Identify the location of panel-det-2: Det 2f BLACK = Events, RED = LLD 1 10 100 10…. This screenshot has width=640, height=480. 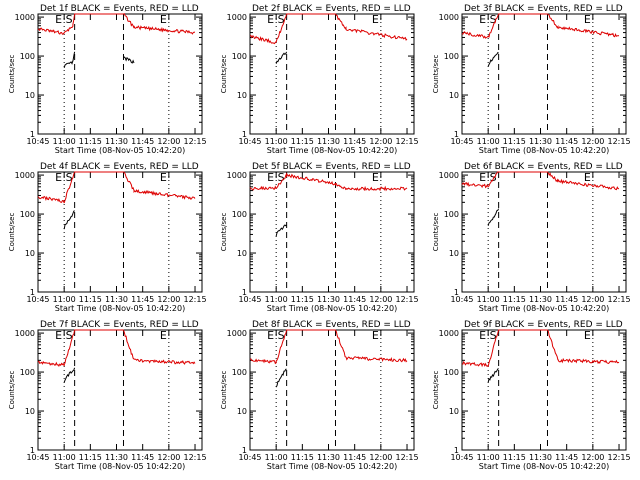
(319, 79).